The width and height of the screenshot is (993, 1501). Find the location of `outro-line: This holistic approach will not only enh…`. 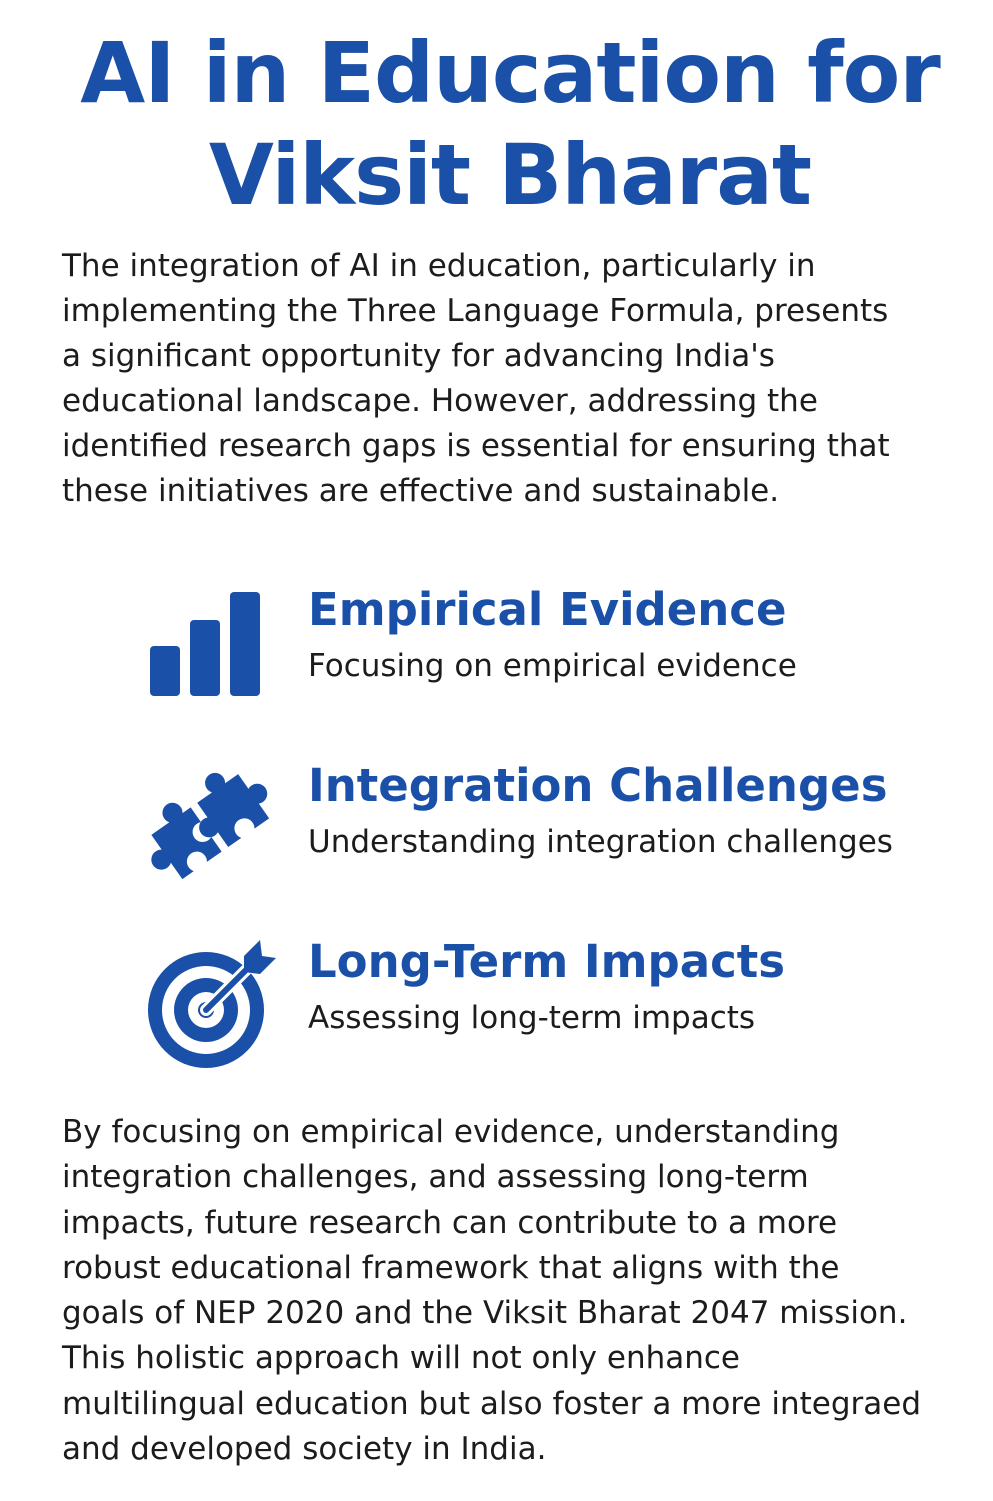

outro-line: This holistic approach will not only enh… is located at coordinates (401, 1358).